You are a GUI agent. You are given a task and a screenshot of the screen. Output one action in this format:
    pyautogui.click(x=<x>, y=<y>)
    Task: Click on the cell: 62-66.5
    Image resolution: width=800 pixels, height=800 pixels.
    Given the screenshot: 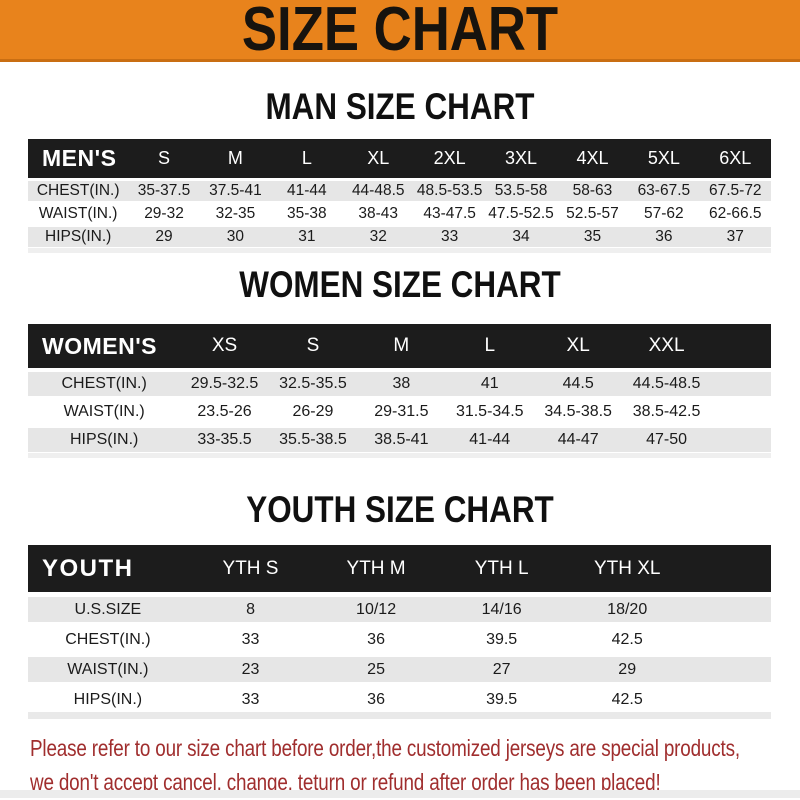 What is the action you would take?
    pyautogui.click(x=735, y=214)
    